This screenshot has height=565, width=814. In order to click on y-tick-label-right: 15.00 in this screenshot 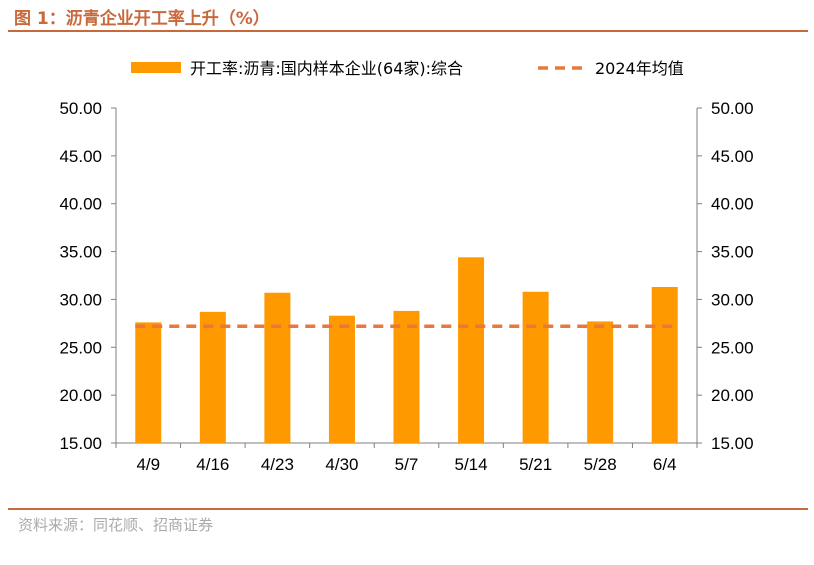, I will do `click(732, 443)`.